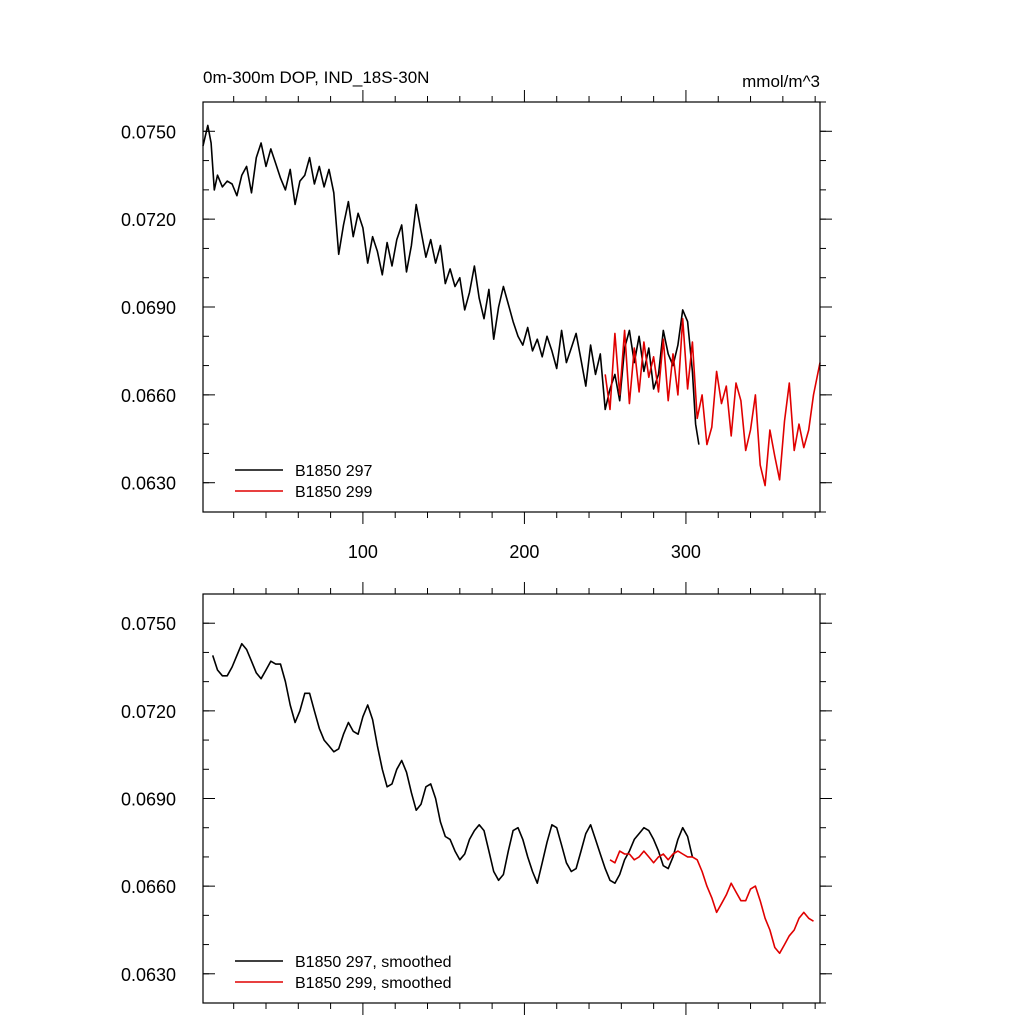  I want to click on legend-label-b1850-299: B1850 299, so click(334, 492).